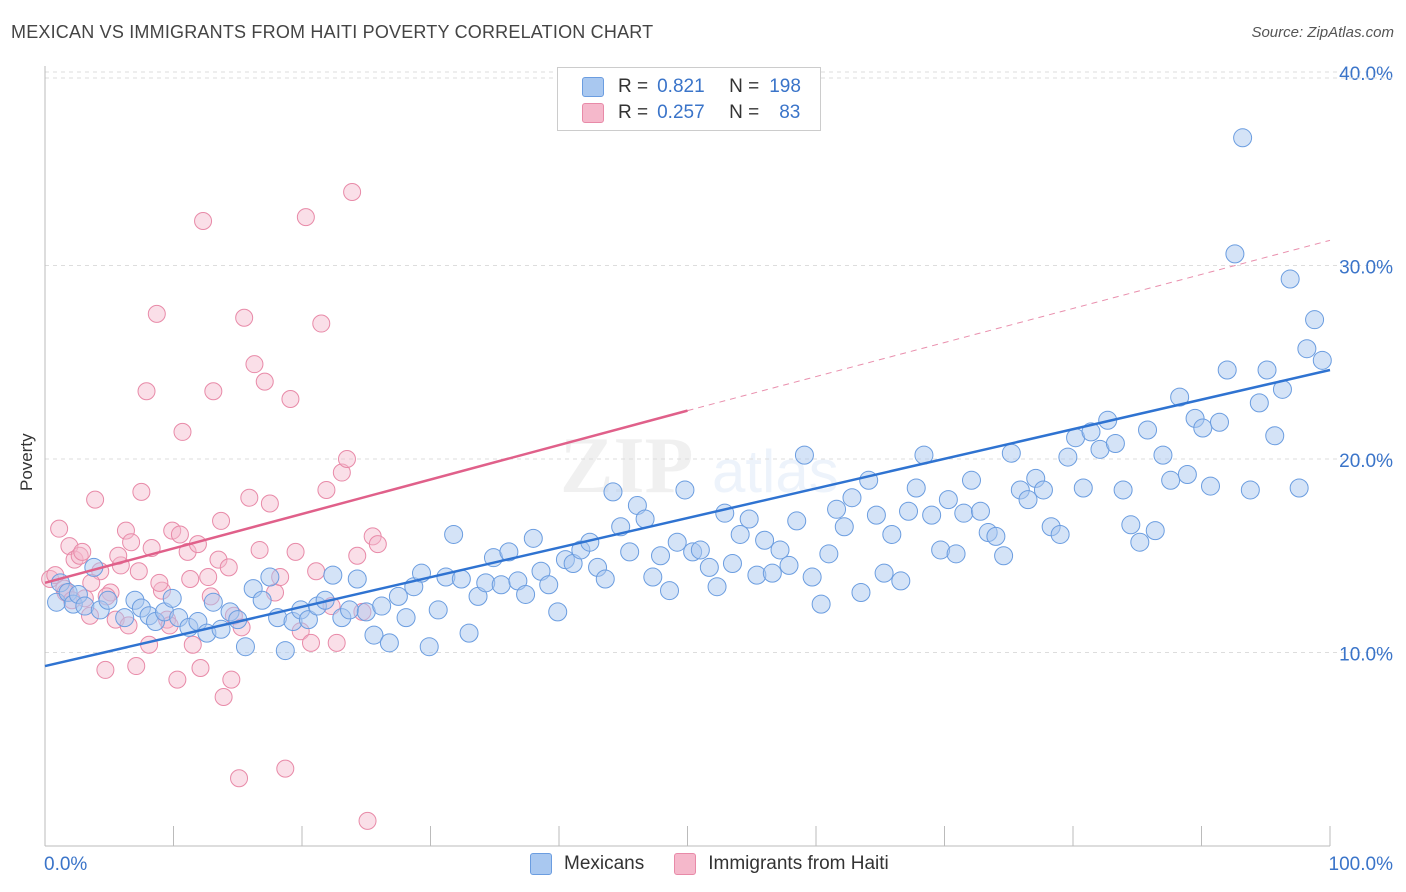  I want to click on legend-item-mexicans: Mexicans, so click(587, 864).